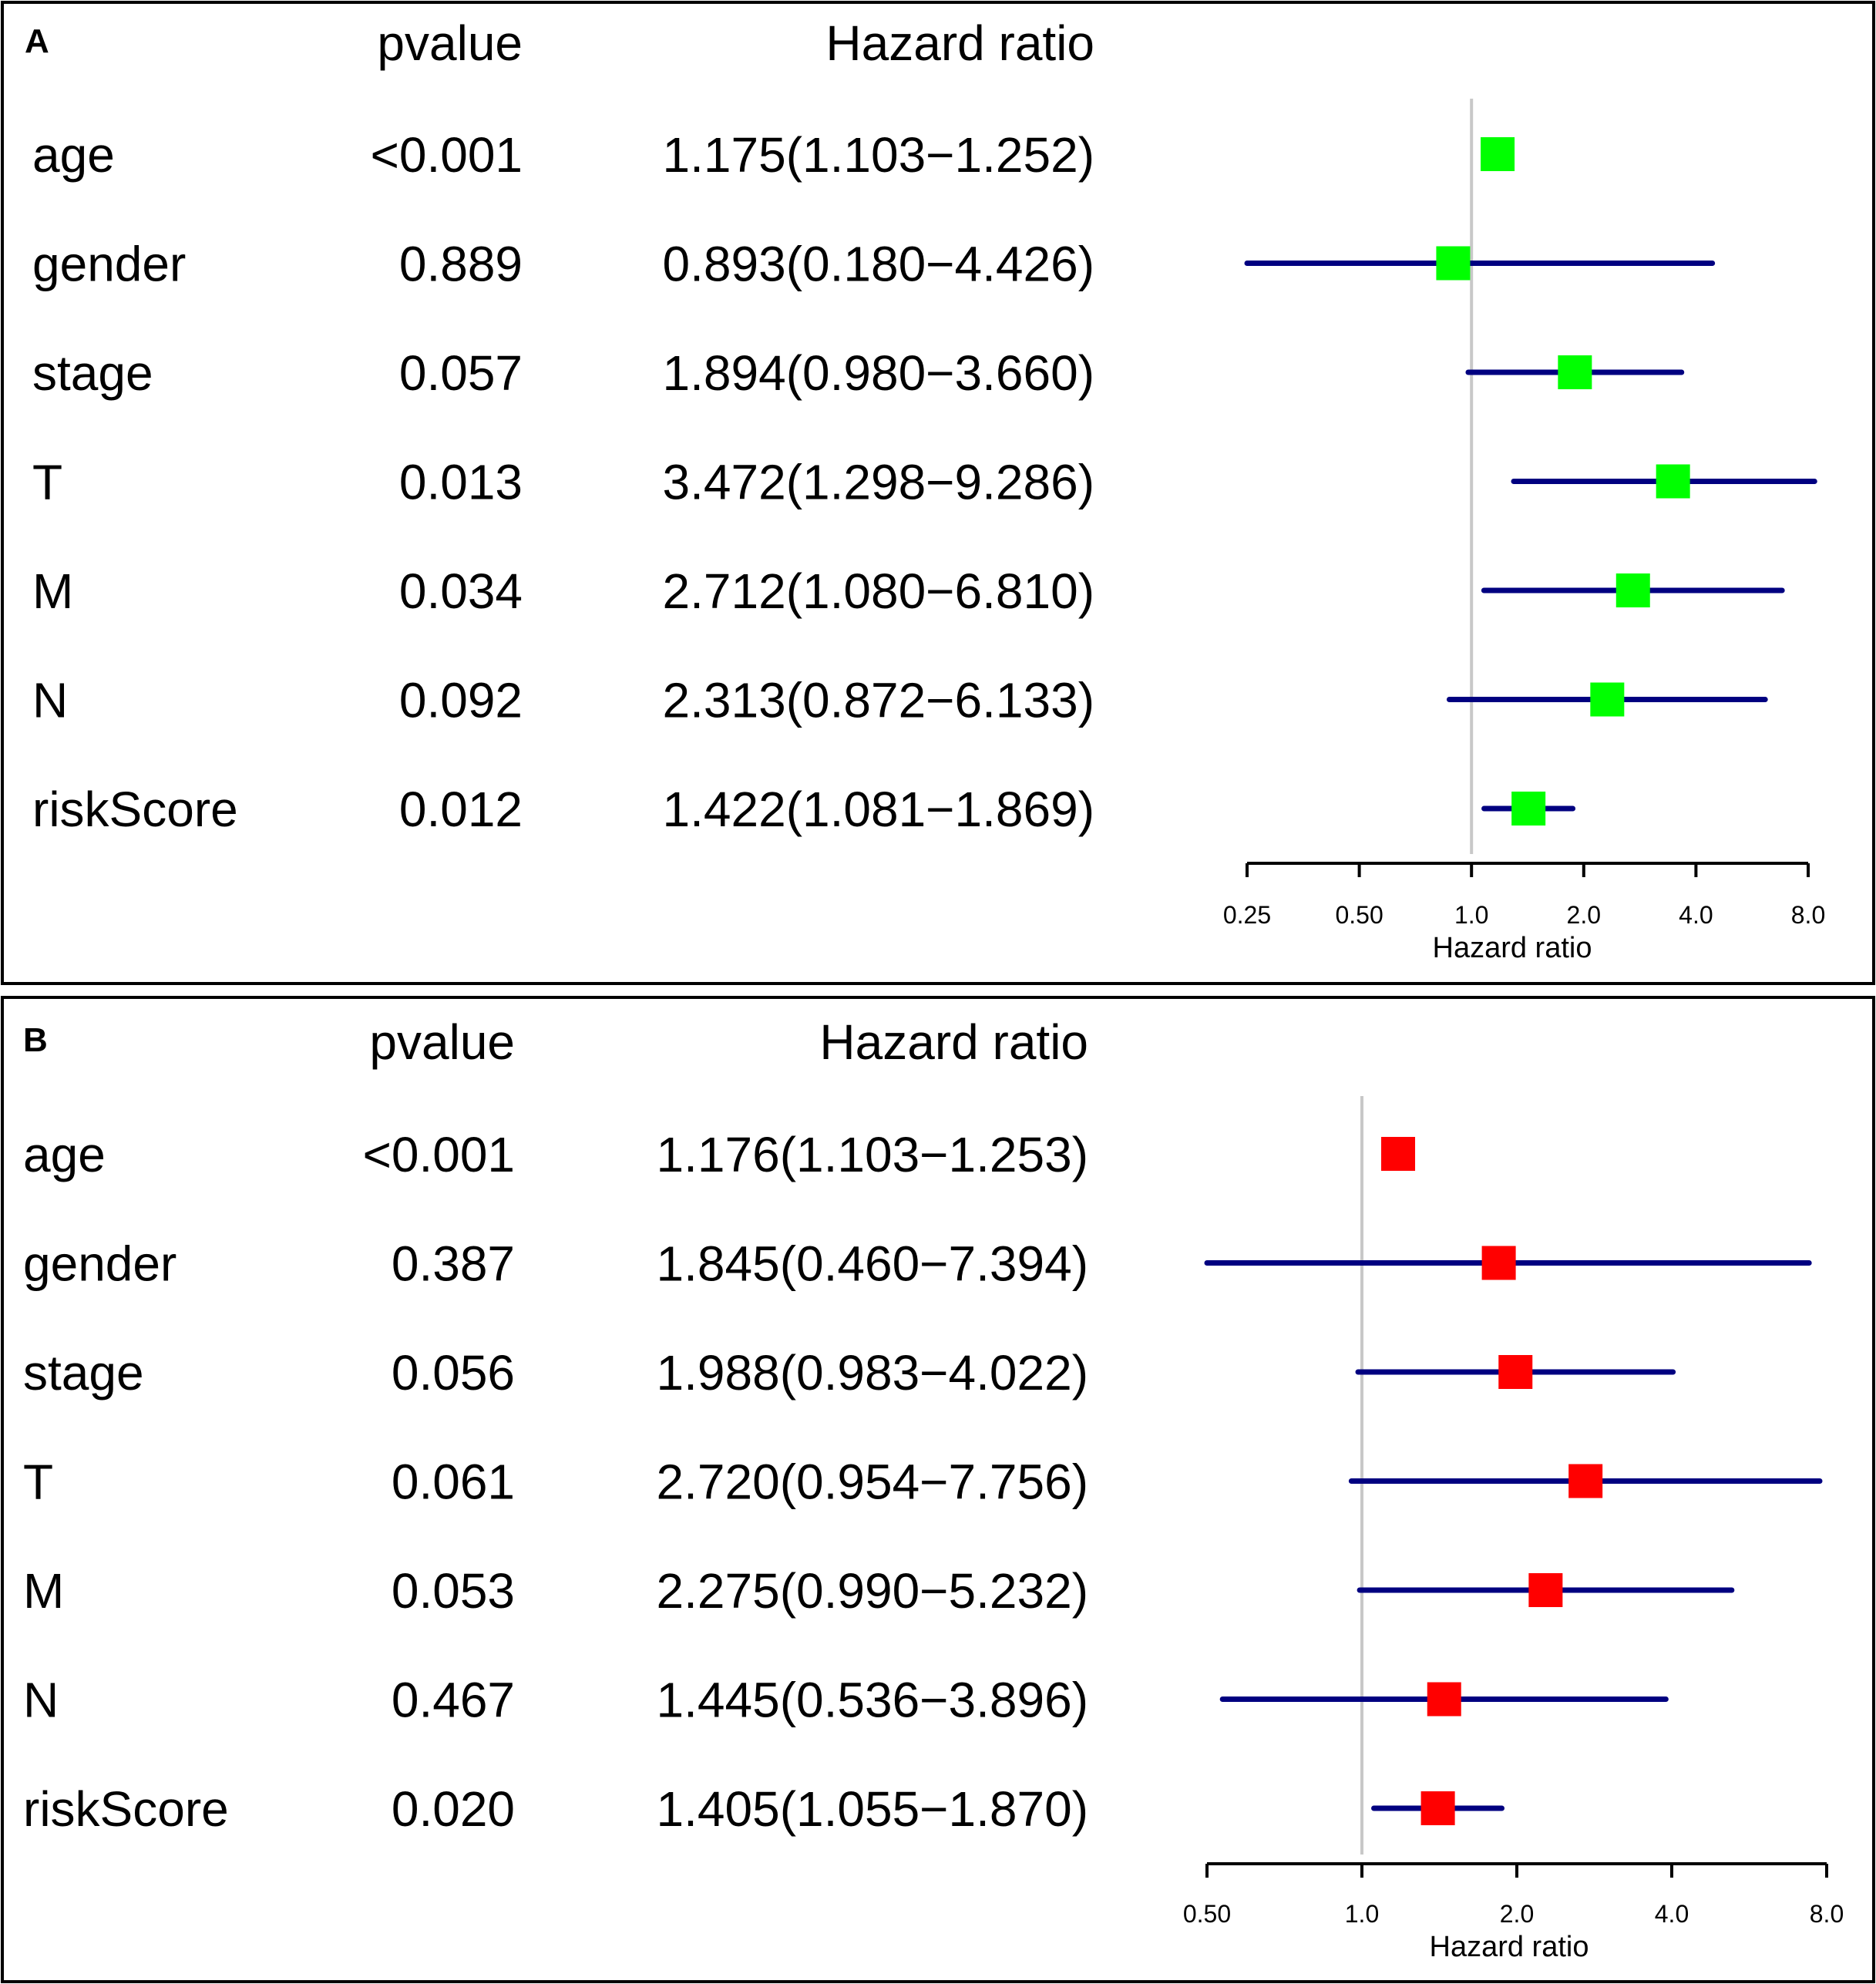 The height and width of the screenshot is (1984, 1876). Describe the element at coordinates (878, 373) in the screenshot. I see `hazard-ratio-cell: 1.894(0.980−3.660)` at that location.